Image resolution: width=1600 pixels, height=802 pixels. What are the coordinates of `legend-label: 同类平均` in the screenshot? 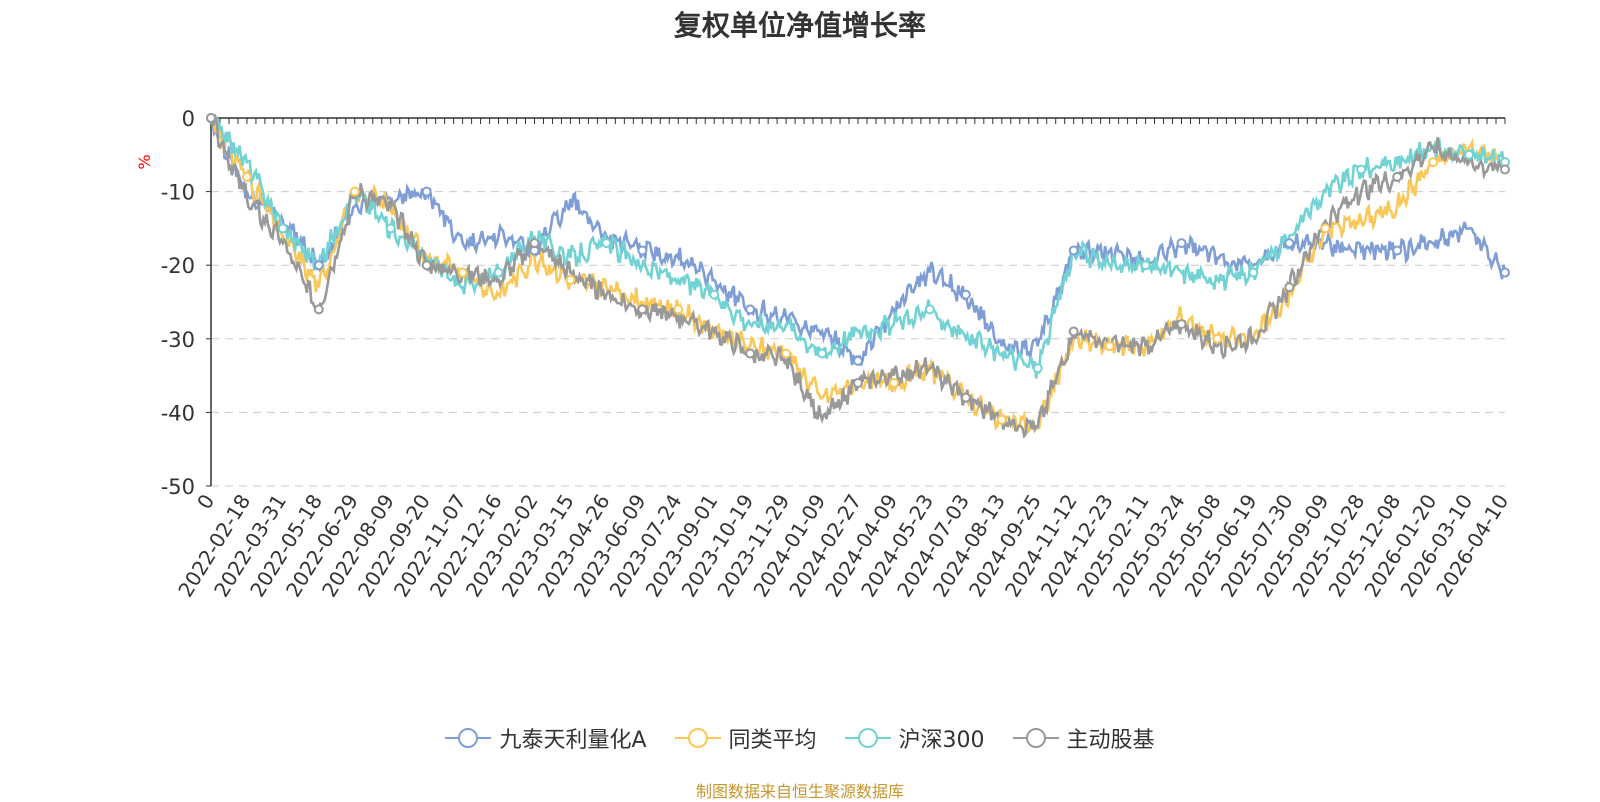 It's located at (772, 740).